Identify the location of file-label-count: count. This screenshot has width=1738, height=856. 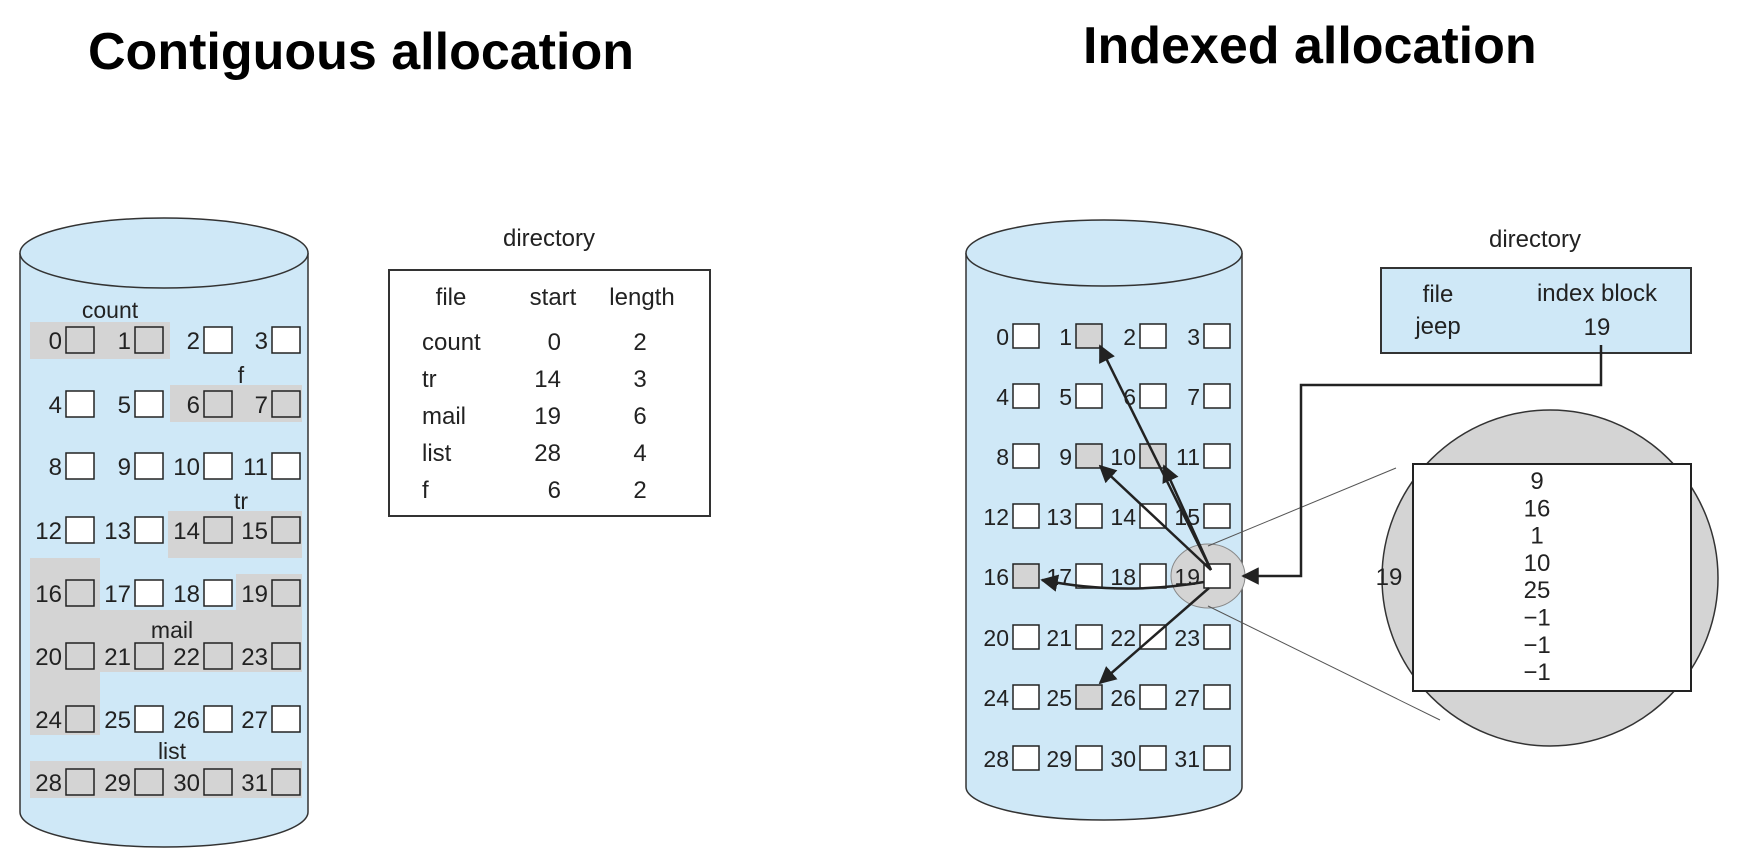
(110, 310).